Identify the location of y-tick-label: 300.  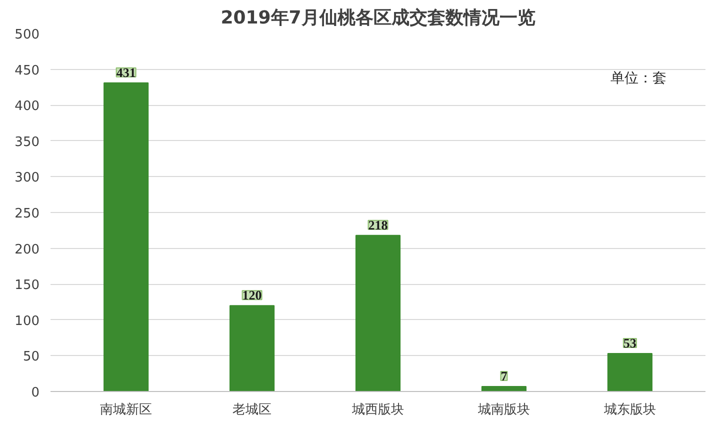
(27, 178).